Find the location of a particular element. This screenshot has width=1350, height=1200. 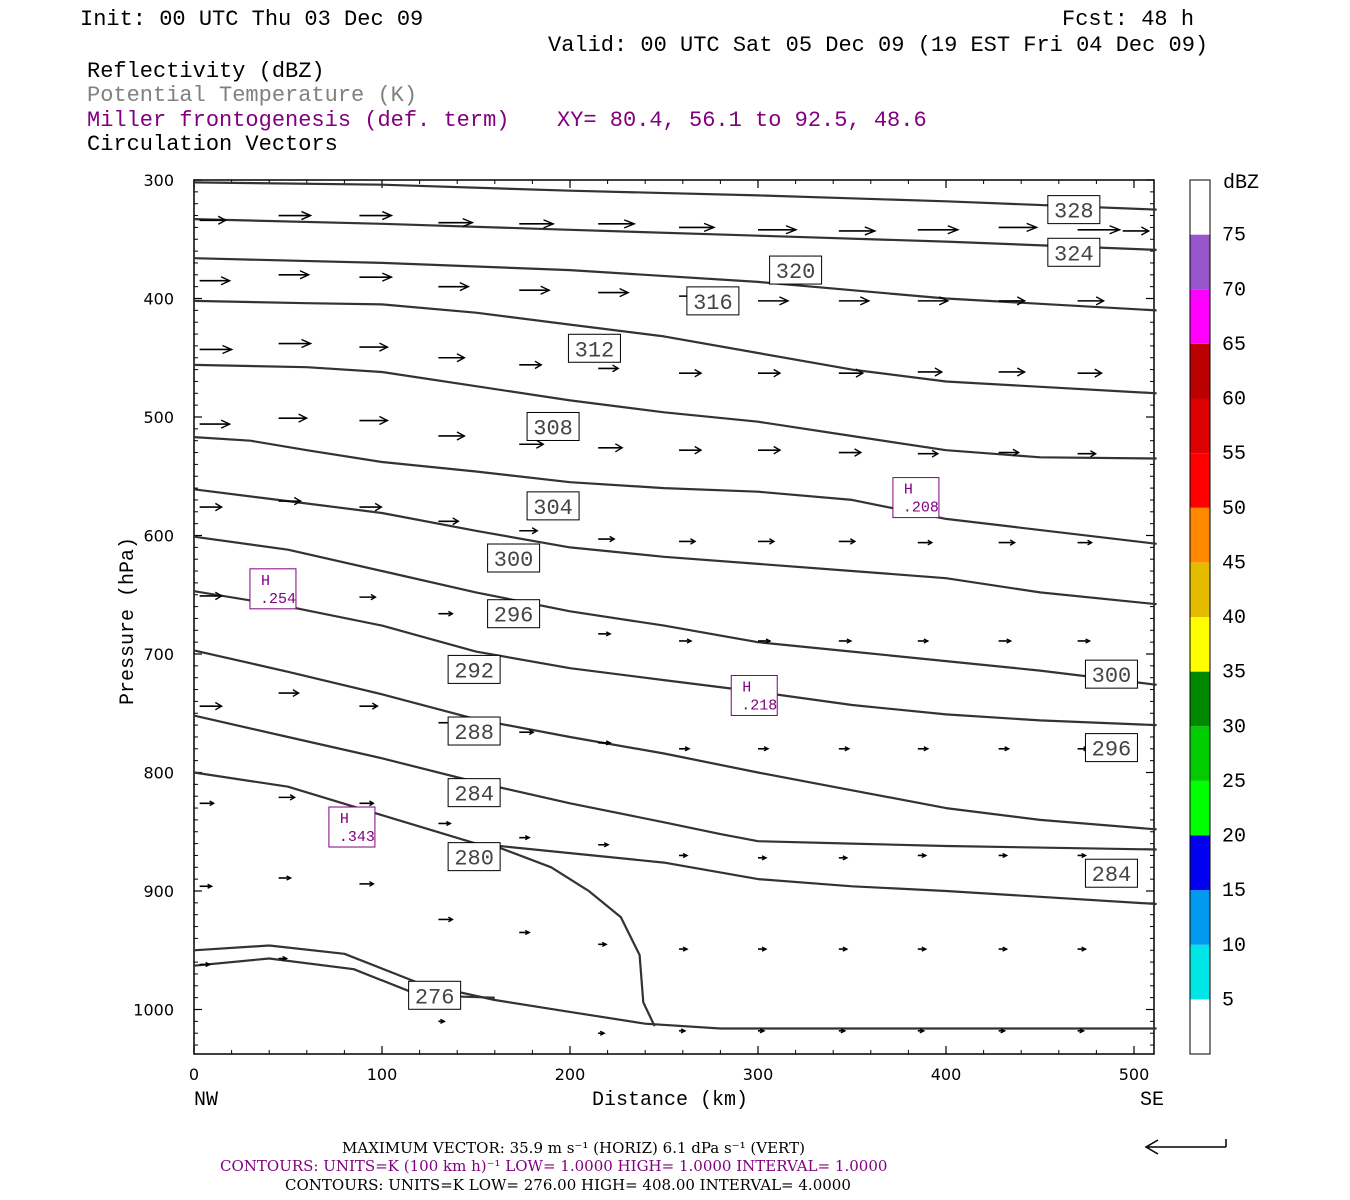

contour-label-300: 300 is located at coordinates (514, 558).